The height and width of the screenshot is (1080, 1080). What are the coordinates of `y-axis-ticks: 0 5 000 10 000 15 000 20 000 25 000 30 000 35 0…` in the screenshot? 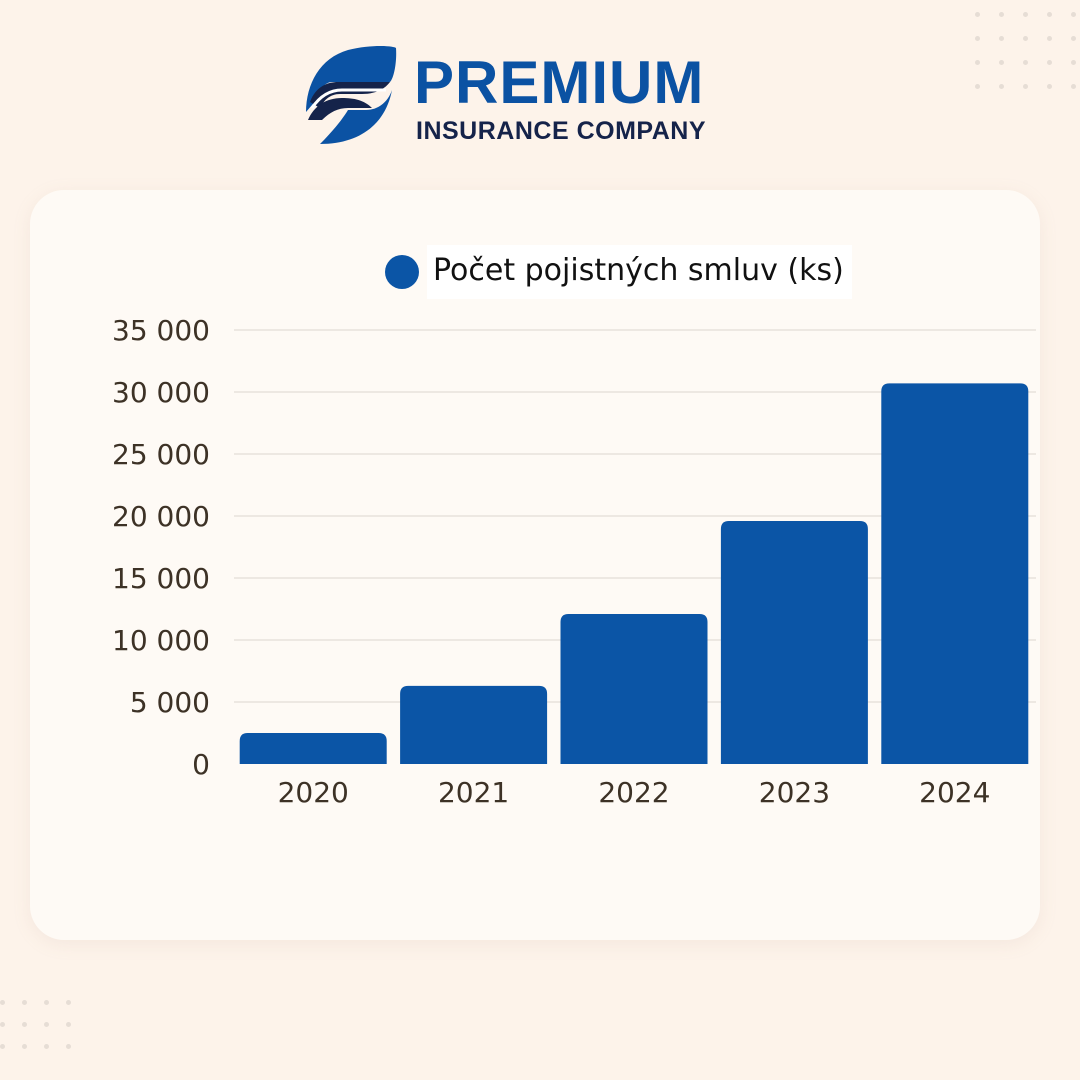 It's located at (161, 547).